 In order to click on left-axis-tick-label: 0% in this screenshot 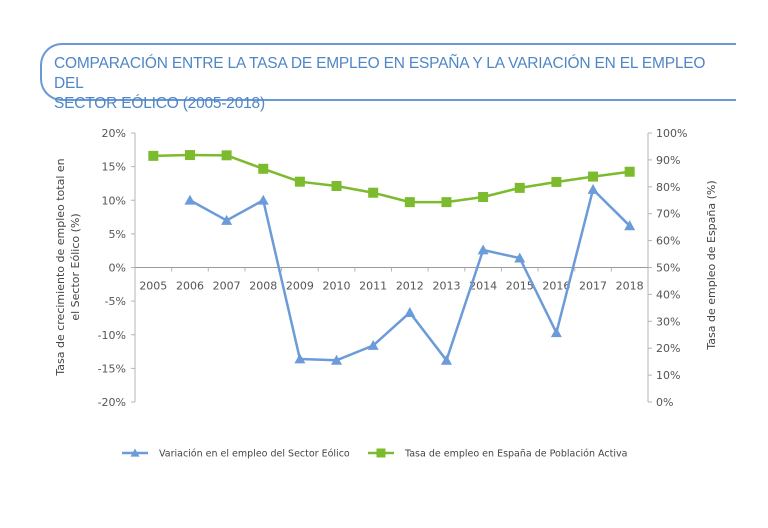, I will do `click(117, 268)`.